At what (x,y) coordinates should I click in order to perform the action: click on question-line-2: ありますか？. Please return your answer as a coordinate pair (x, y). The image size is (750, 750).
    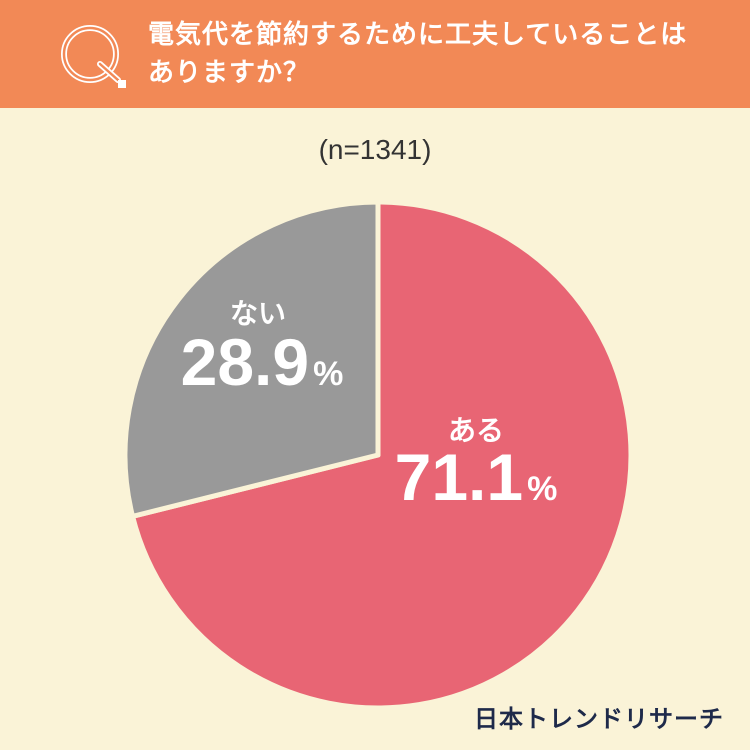
    Looking at the image, I should click on (229, 73).